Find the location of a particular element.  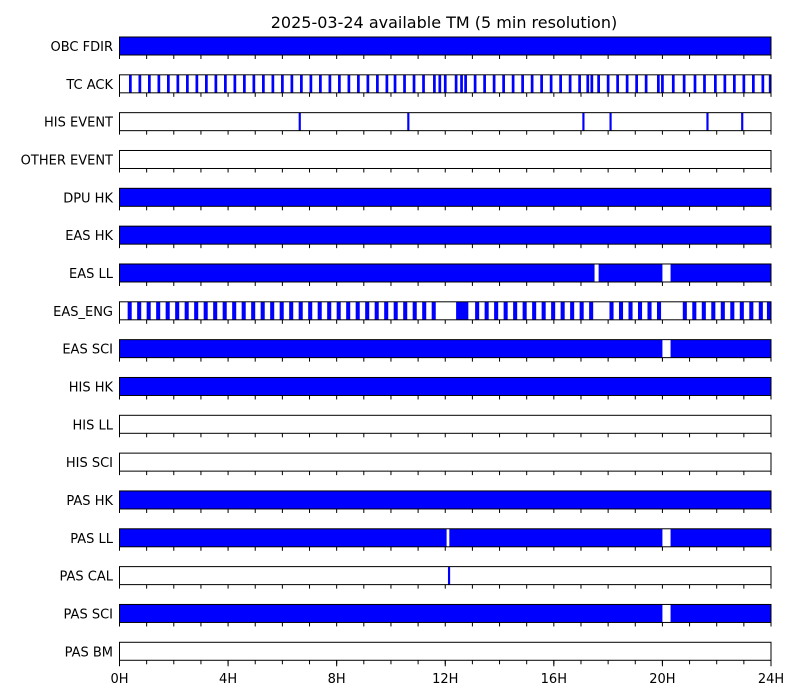

timeline-row: OTHER EVENT is located at coordinates (396, 161).